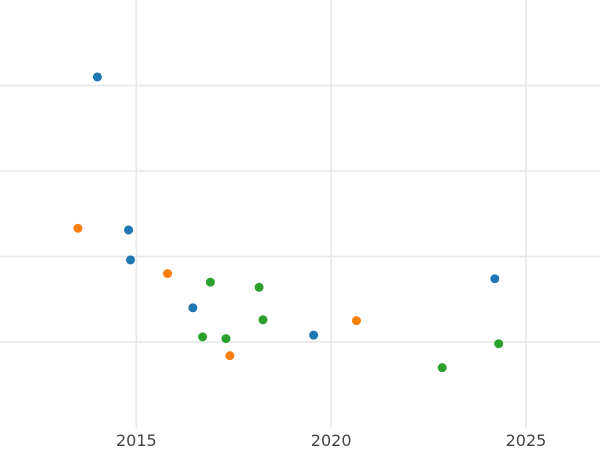 This screenshot has height=450, width=600. Describe the element at coordinates (136, 440) in the screenshot. I see `x-tick-label: 2015` at that location.